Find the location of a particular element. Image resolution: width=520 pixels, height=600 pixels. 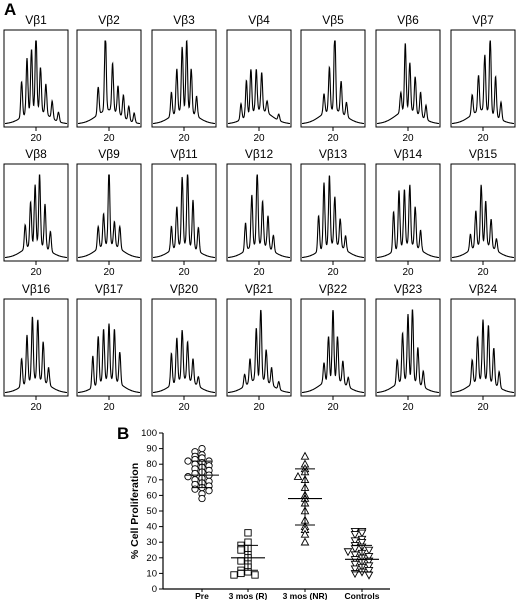

panel-label: Vβ22 is located at coordinates (333, 289).